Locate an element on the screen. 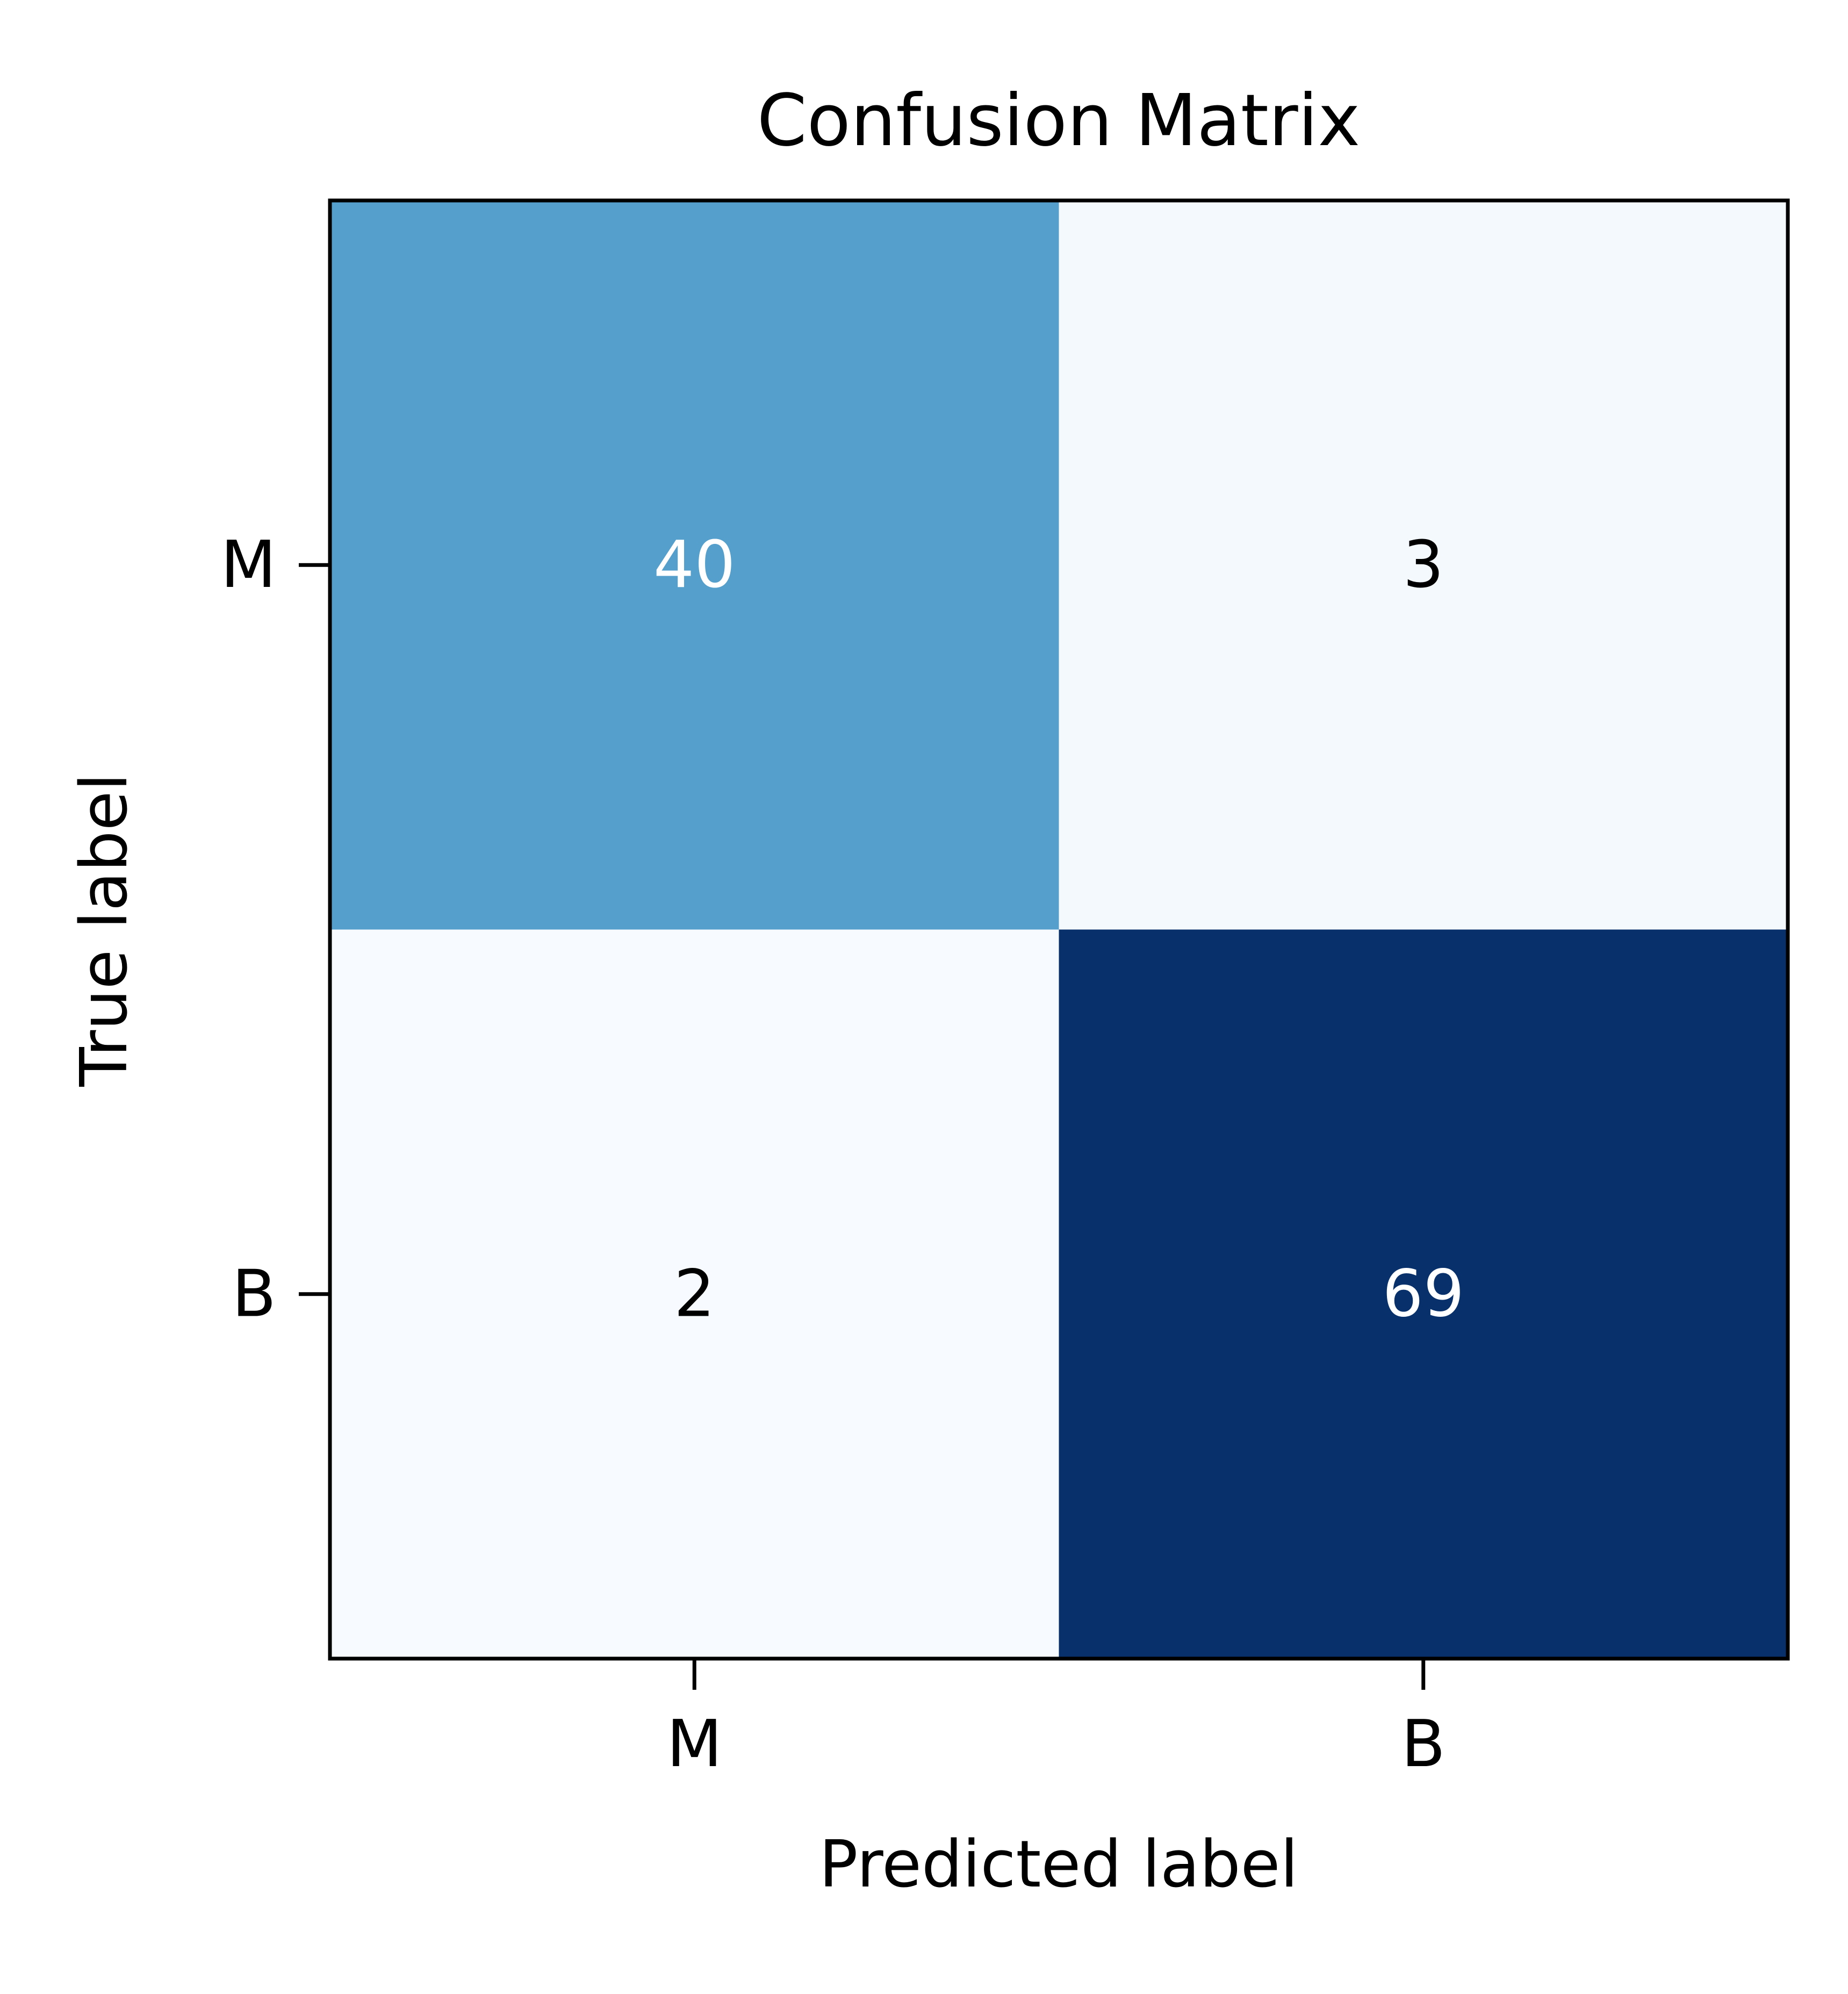 The width and height of the screenshot is (1848, 1994). cell-value-label: 40 is located at coordinates (694, 565).